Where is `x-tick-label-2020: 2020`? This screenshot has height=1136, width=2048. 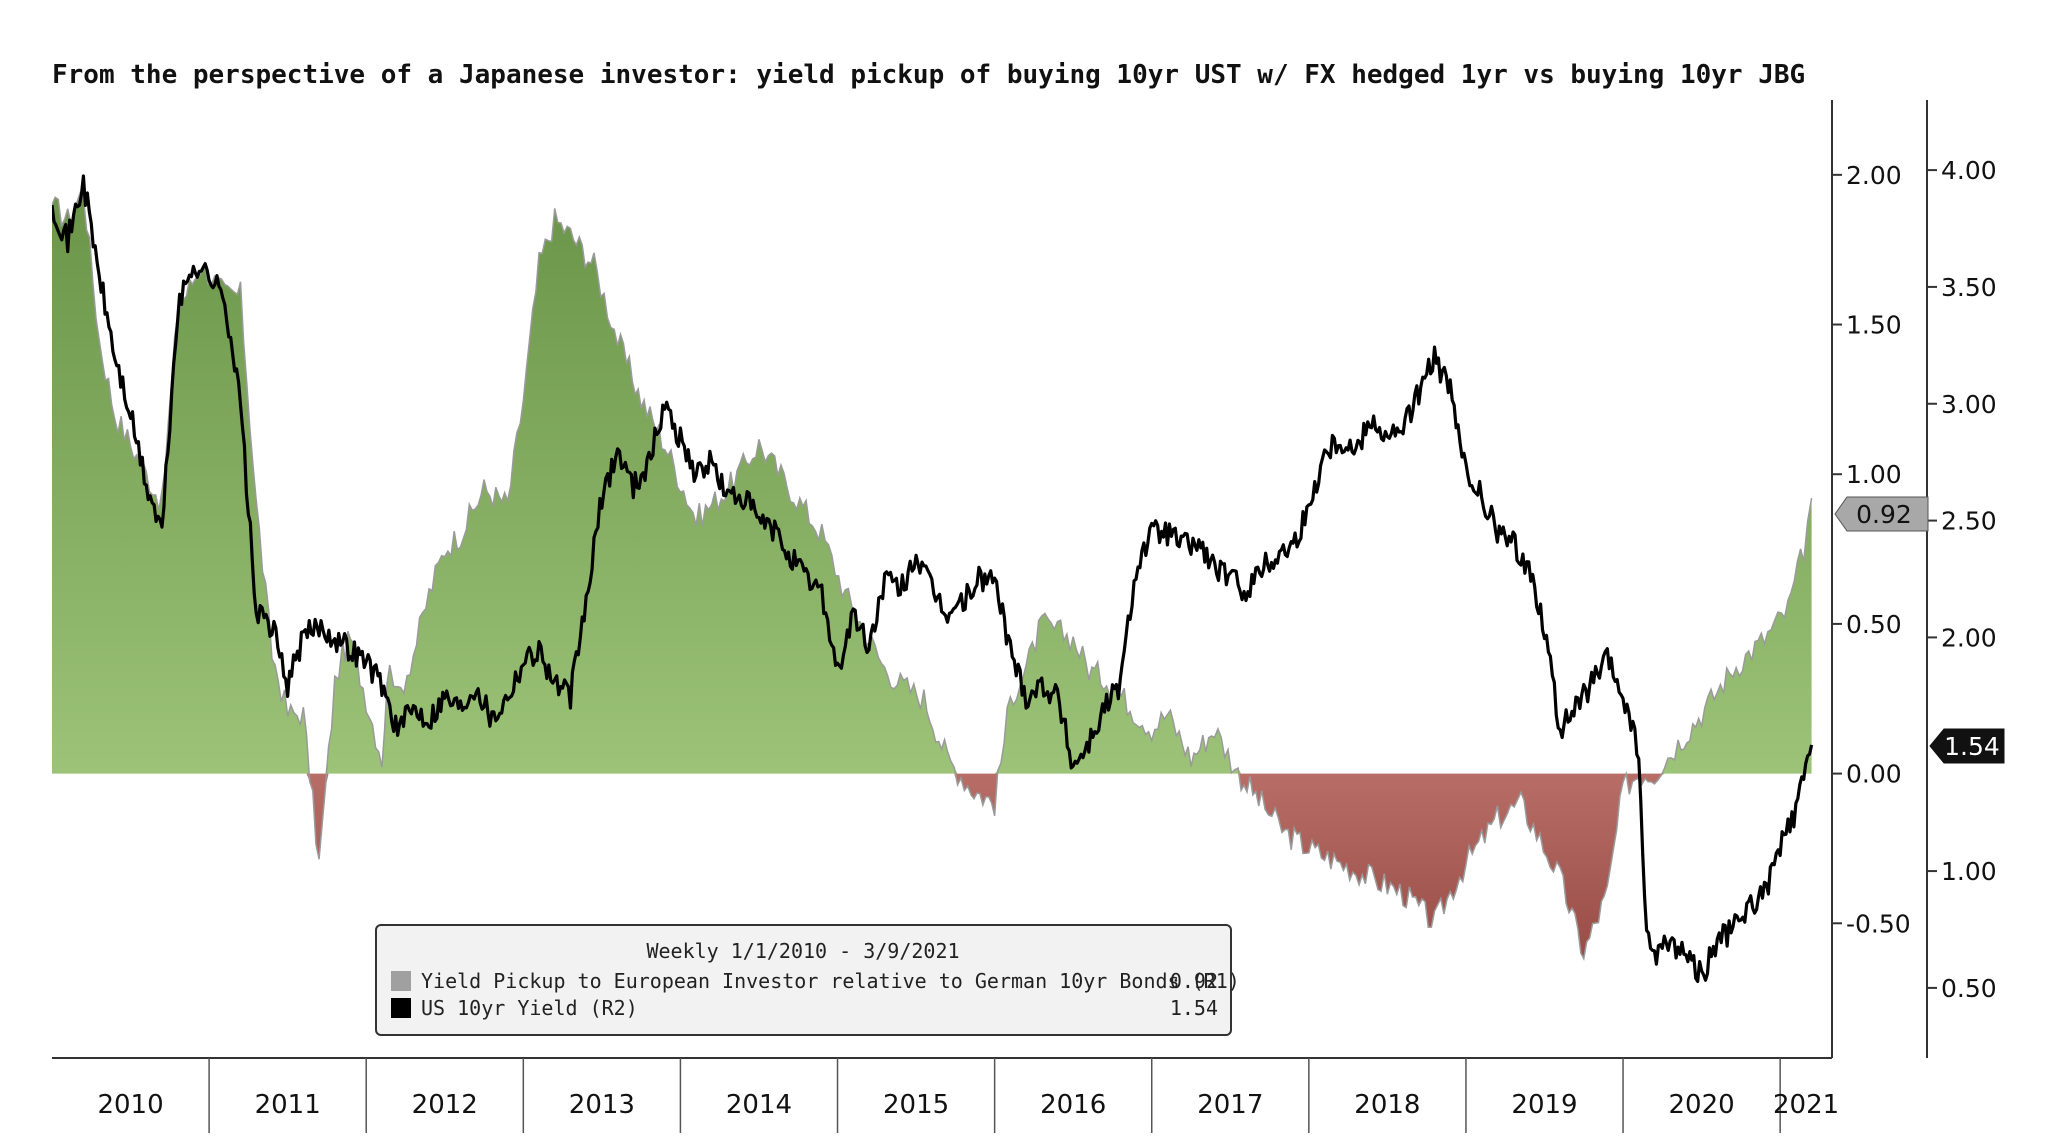 x-tick-label-2020: 2020 is located at coordinates (1702, 1105).